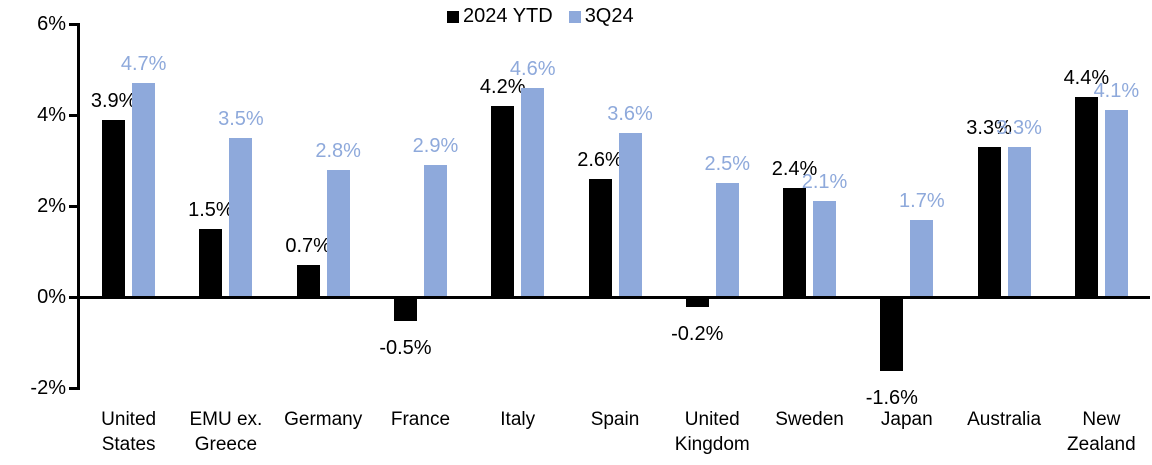 The image size is (1152, 465). What do you see at coordinates (51, 115) in the screenshot?
I see `y-tick-label: 4%` at bounding box center [51, 115].